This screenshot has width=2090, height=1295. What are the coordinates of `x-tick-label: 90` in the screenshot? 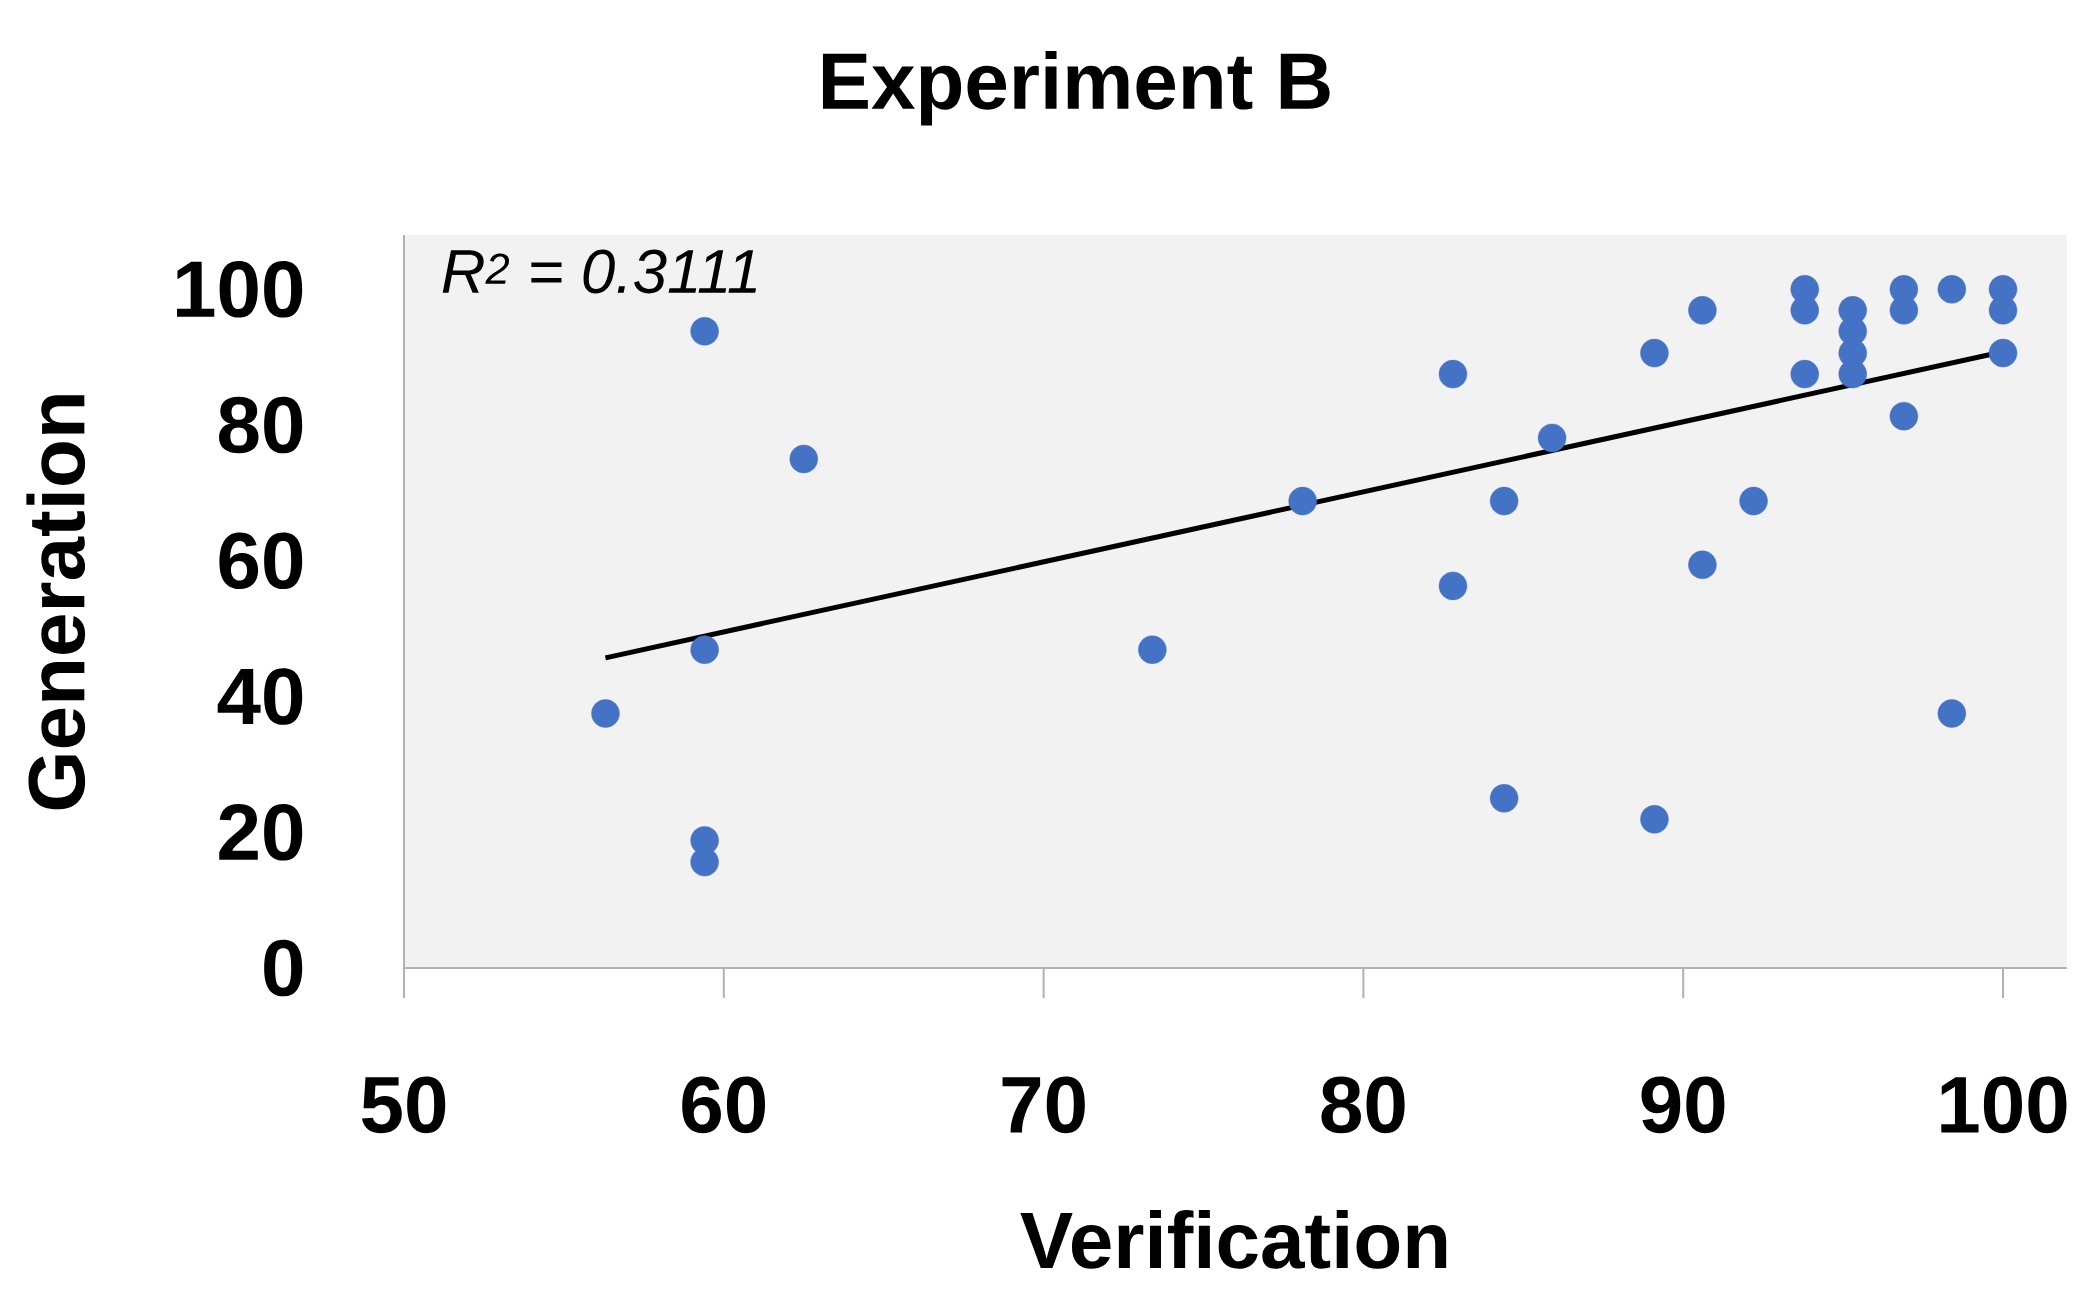 It's located at (1683, 1105).